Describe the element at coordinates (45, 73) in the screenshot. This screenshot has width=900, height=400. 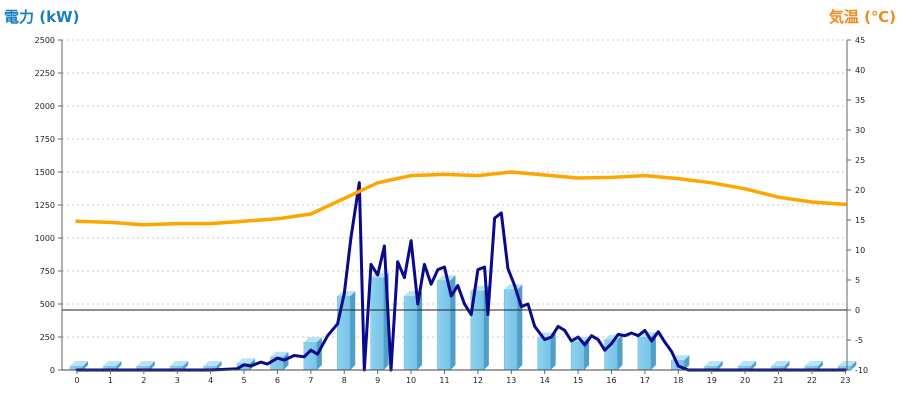
I see `left-tick-label: 2250` at that location.